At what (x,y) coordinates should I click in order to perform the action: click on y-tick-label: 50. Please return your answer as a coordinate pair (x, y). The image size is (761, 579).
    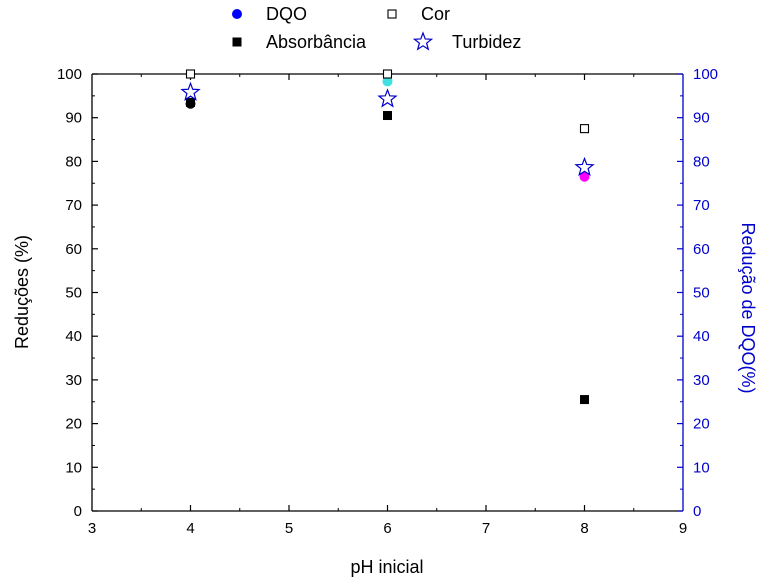
    Looking at the image, I should click on (73, 293).